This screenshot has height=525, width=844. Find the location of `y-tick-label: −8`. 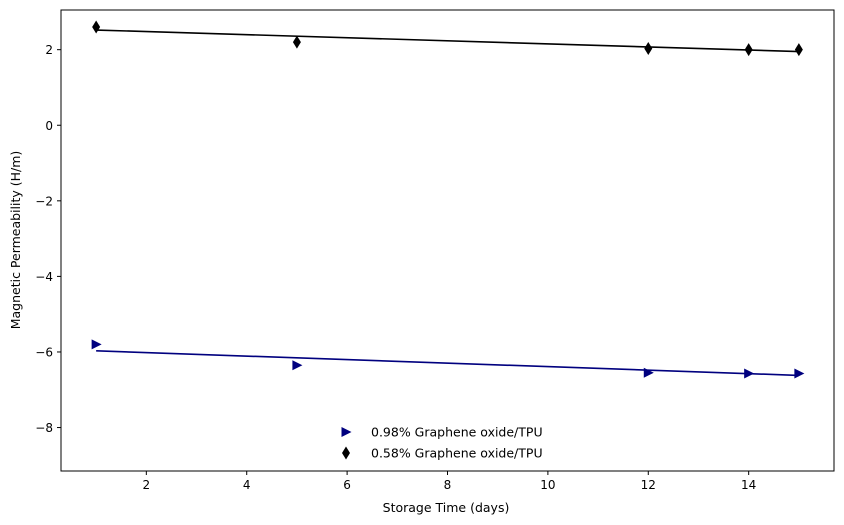

y-tick-label: −8 is located at coordinates (44, 428).